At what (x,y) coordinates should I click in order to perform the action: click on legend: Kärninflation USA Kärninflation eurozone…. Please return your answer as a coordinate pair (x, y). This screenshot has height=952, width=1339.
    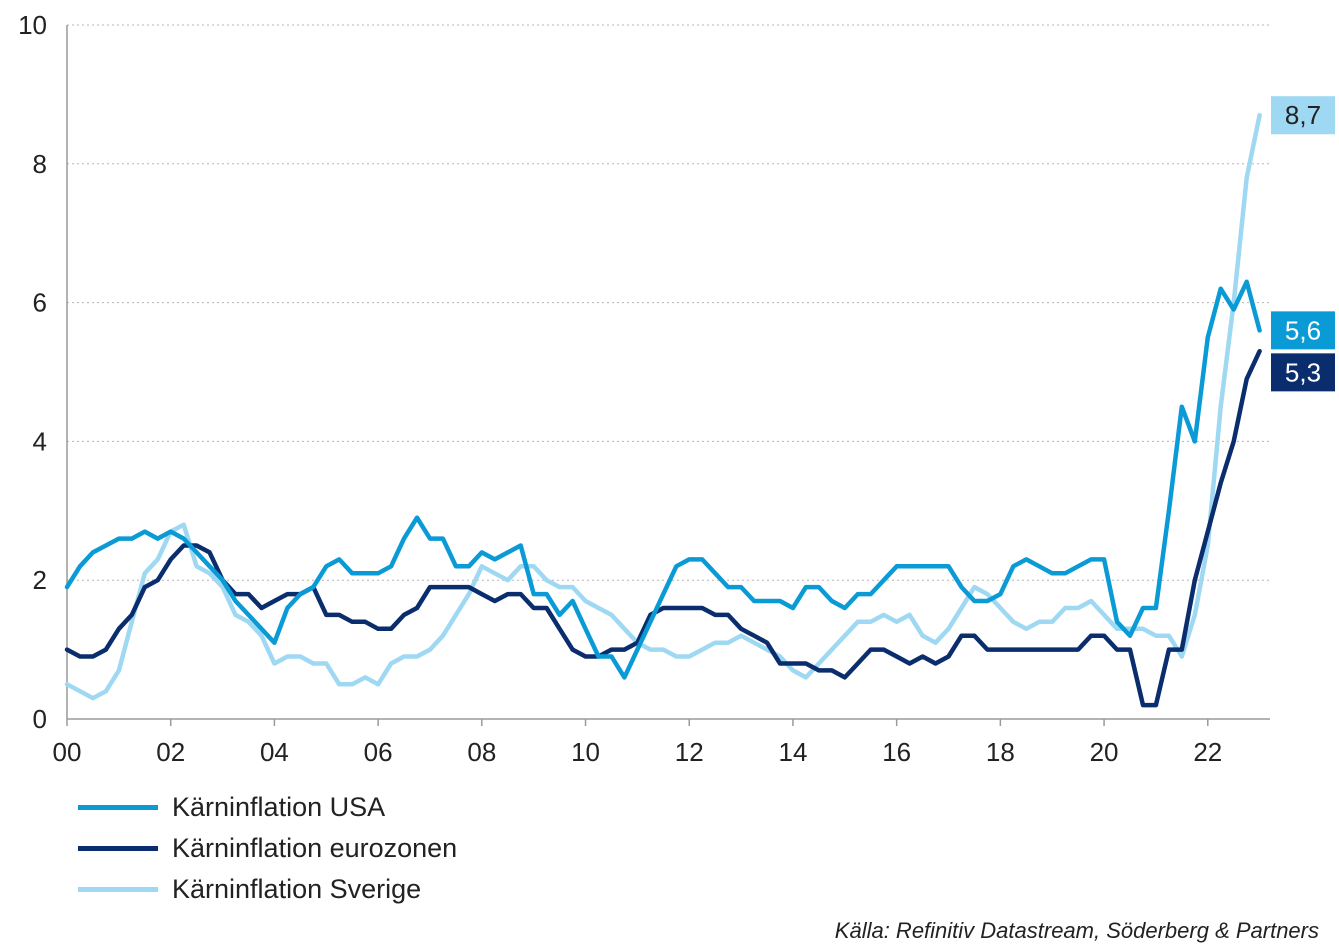
    Looking at the image, I should click on (267, 848).